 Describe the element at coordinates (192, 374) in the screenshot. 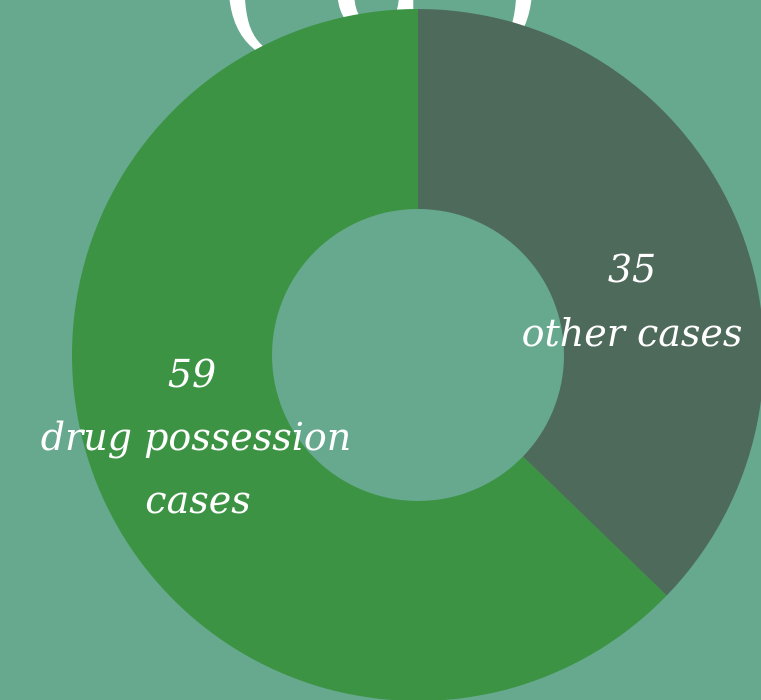

I see `label-drug-value: 59` at that location.